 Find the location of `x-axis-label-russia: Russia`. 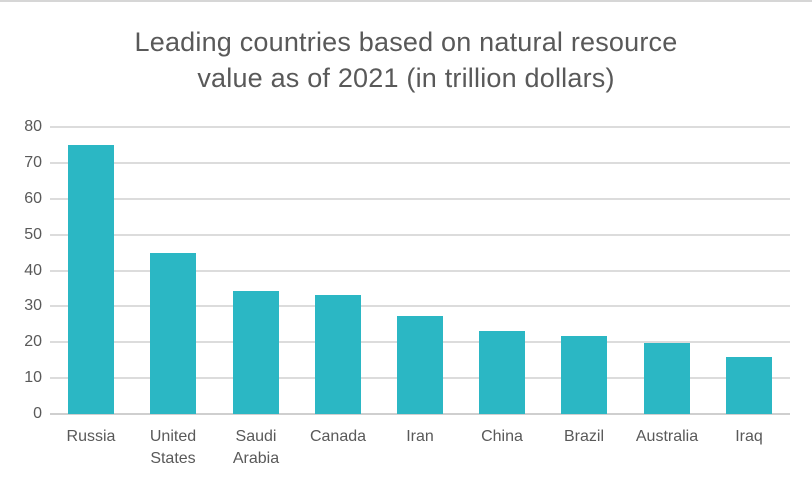

x-axis-label-russia: Russia is located at coordinates (91, 436).